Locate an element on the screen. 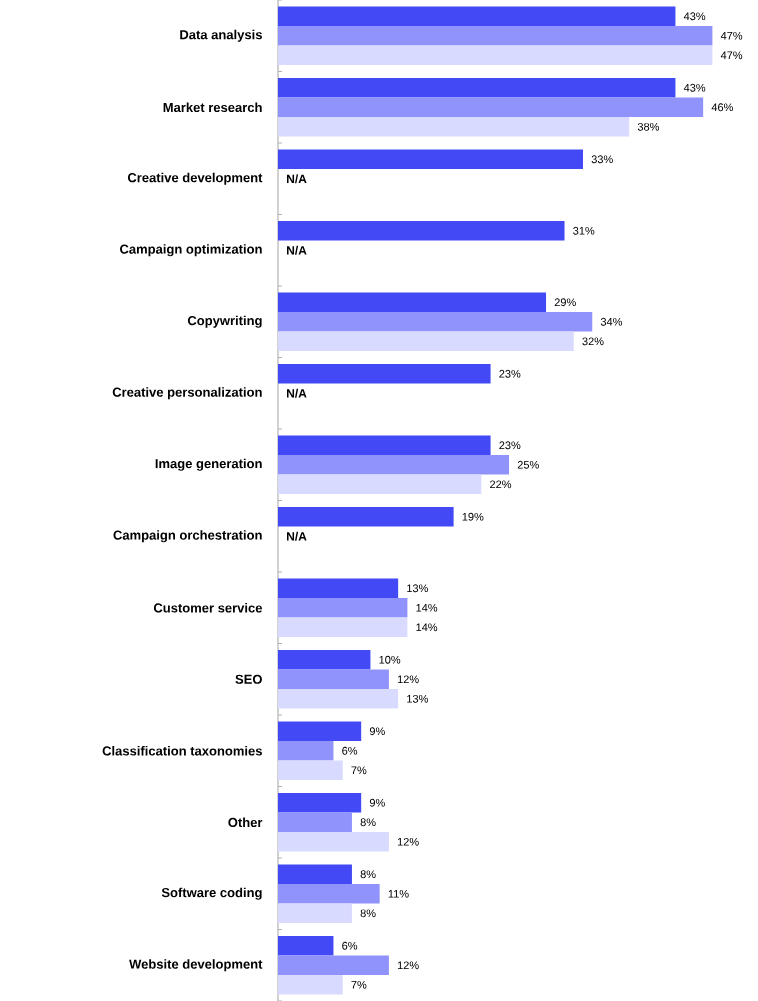 The image size is (758, 1001). y-tick-label: Campaign optimization is located at coordinates (191, 250).